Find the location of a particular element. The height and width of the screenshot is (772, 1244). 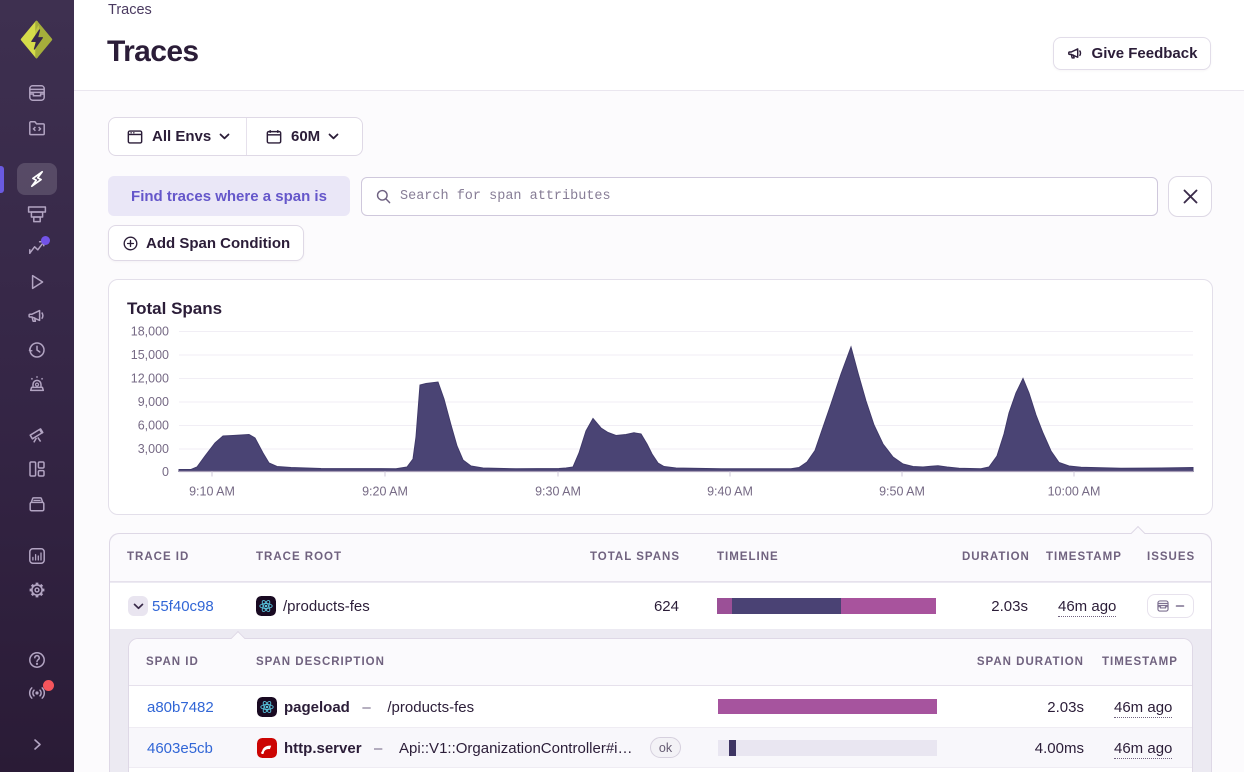

svg-text: 18,000 is located at coordinates (150, 332).